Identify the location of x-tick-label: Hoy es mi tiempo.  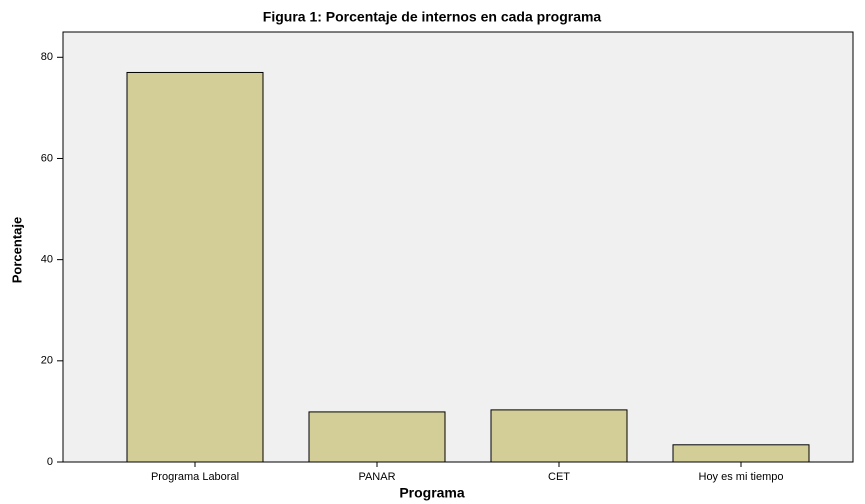
(741, 477).